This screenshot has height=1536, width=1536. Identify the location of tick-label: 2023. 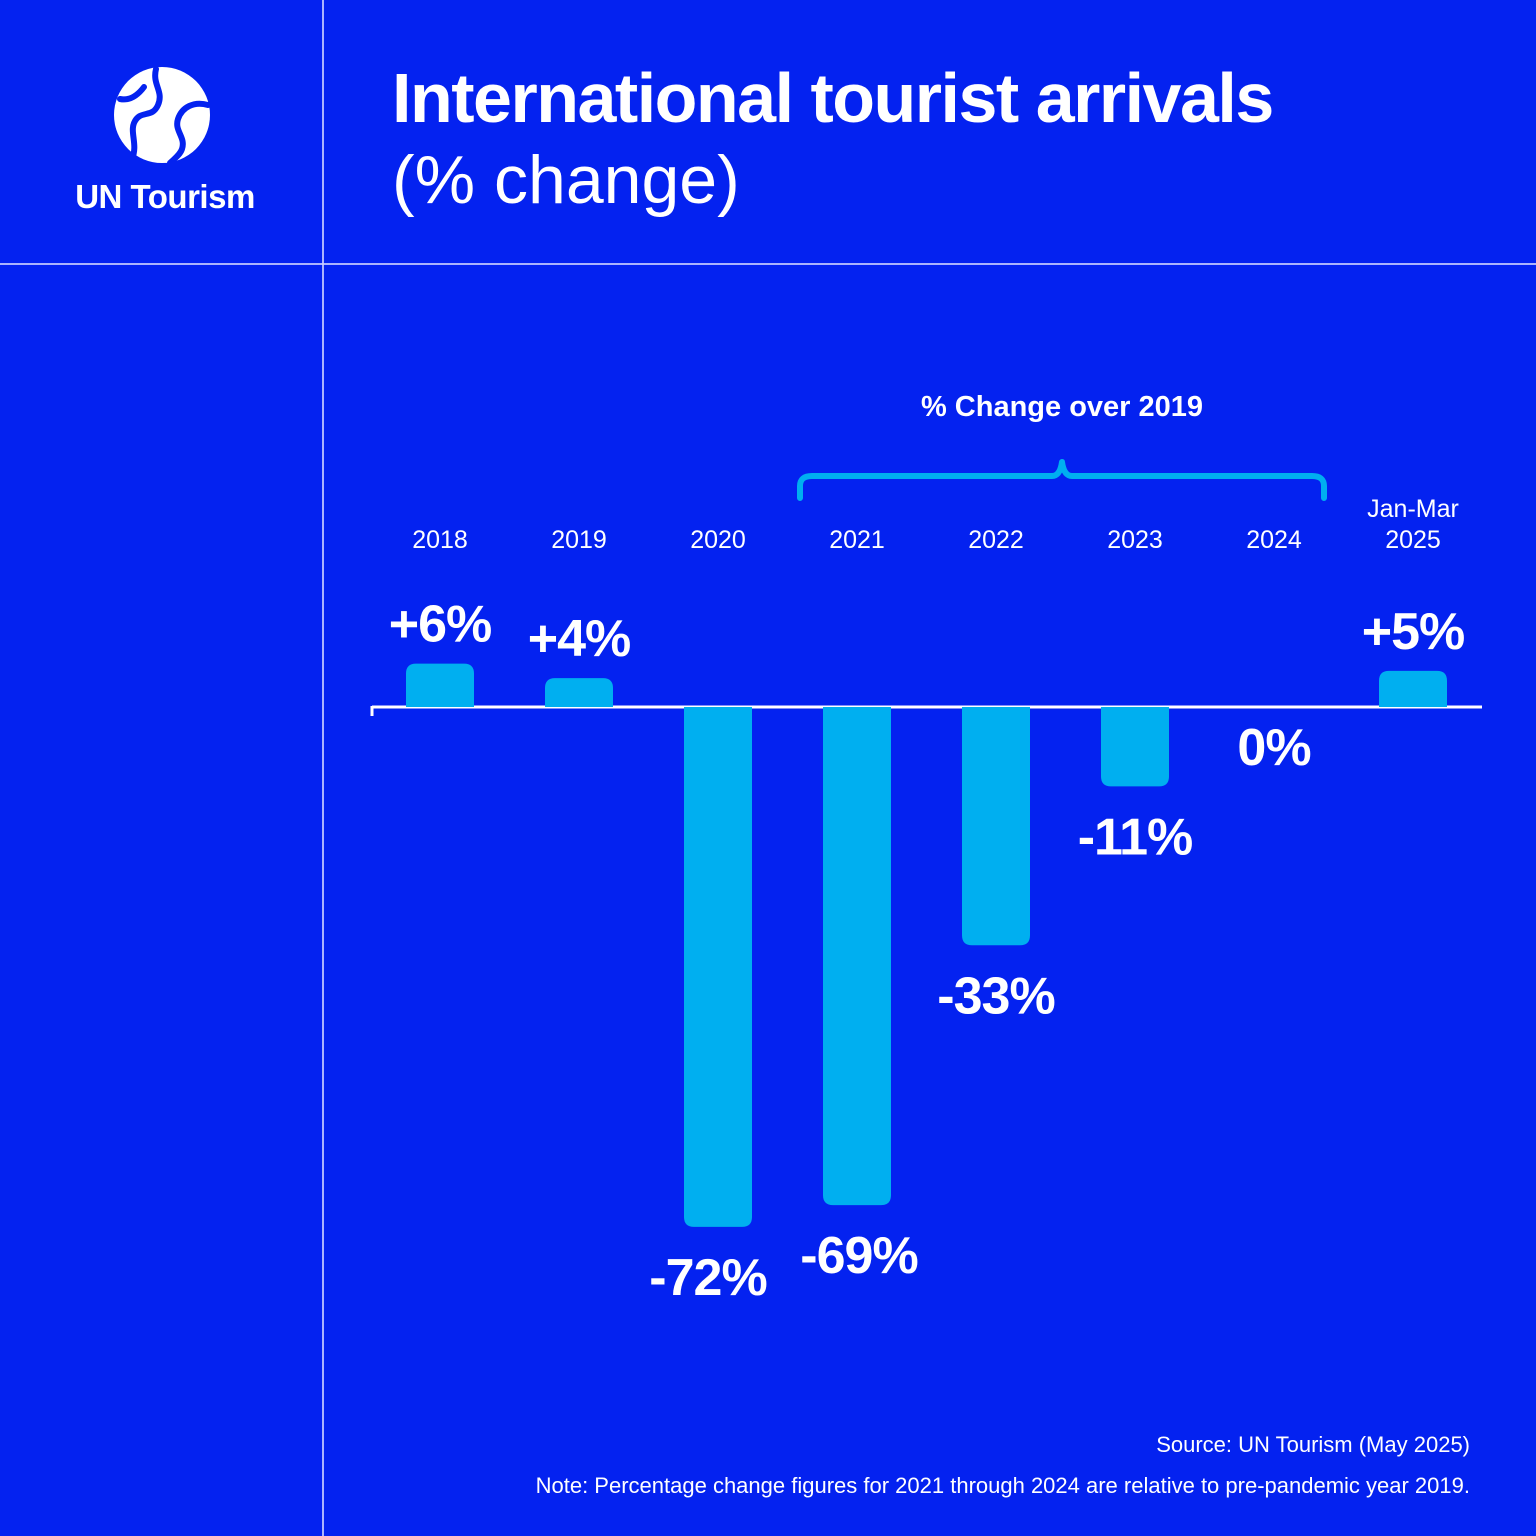
(1135, 540).